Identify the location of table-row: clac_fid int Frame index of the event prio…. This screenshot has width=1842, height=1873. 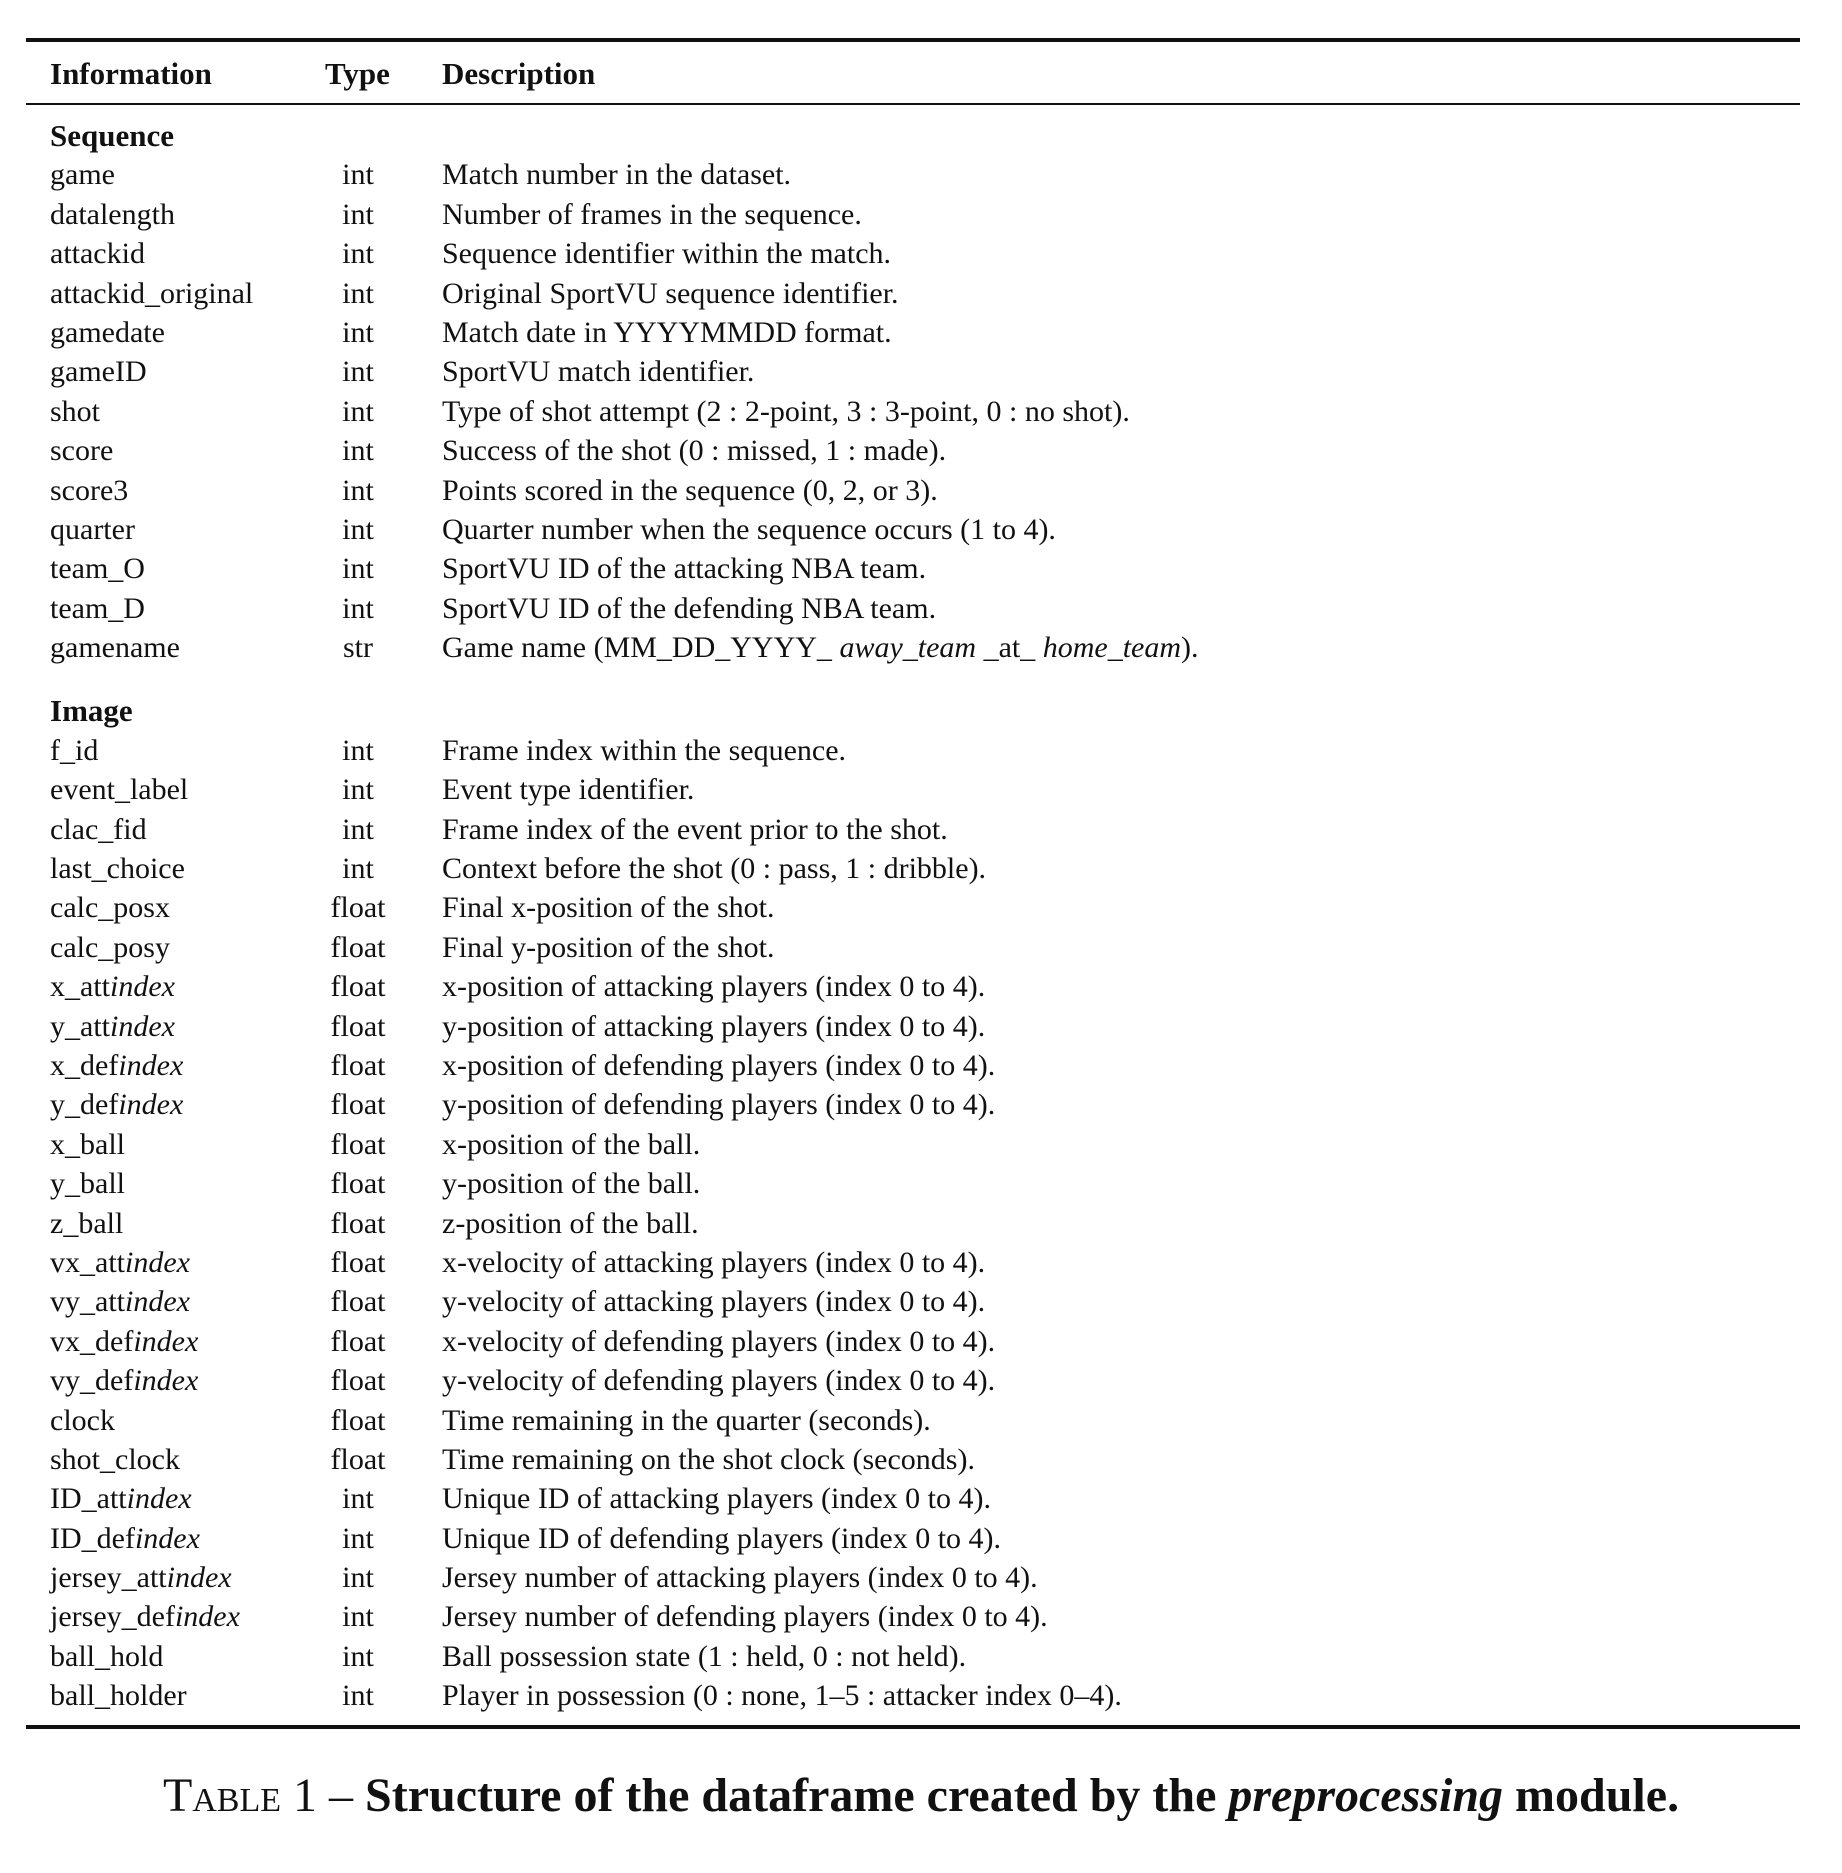
(921, 829).